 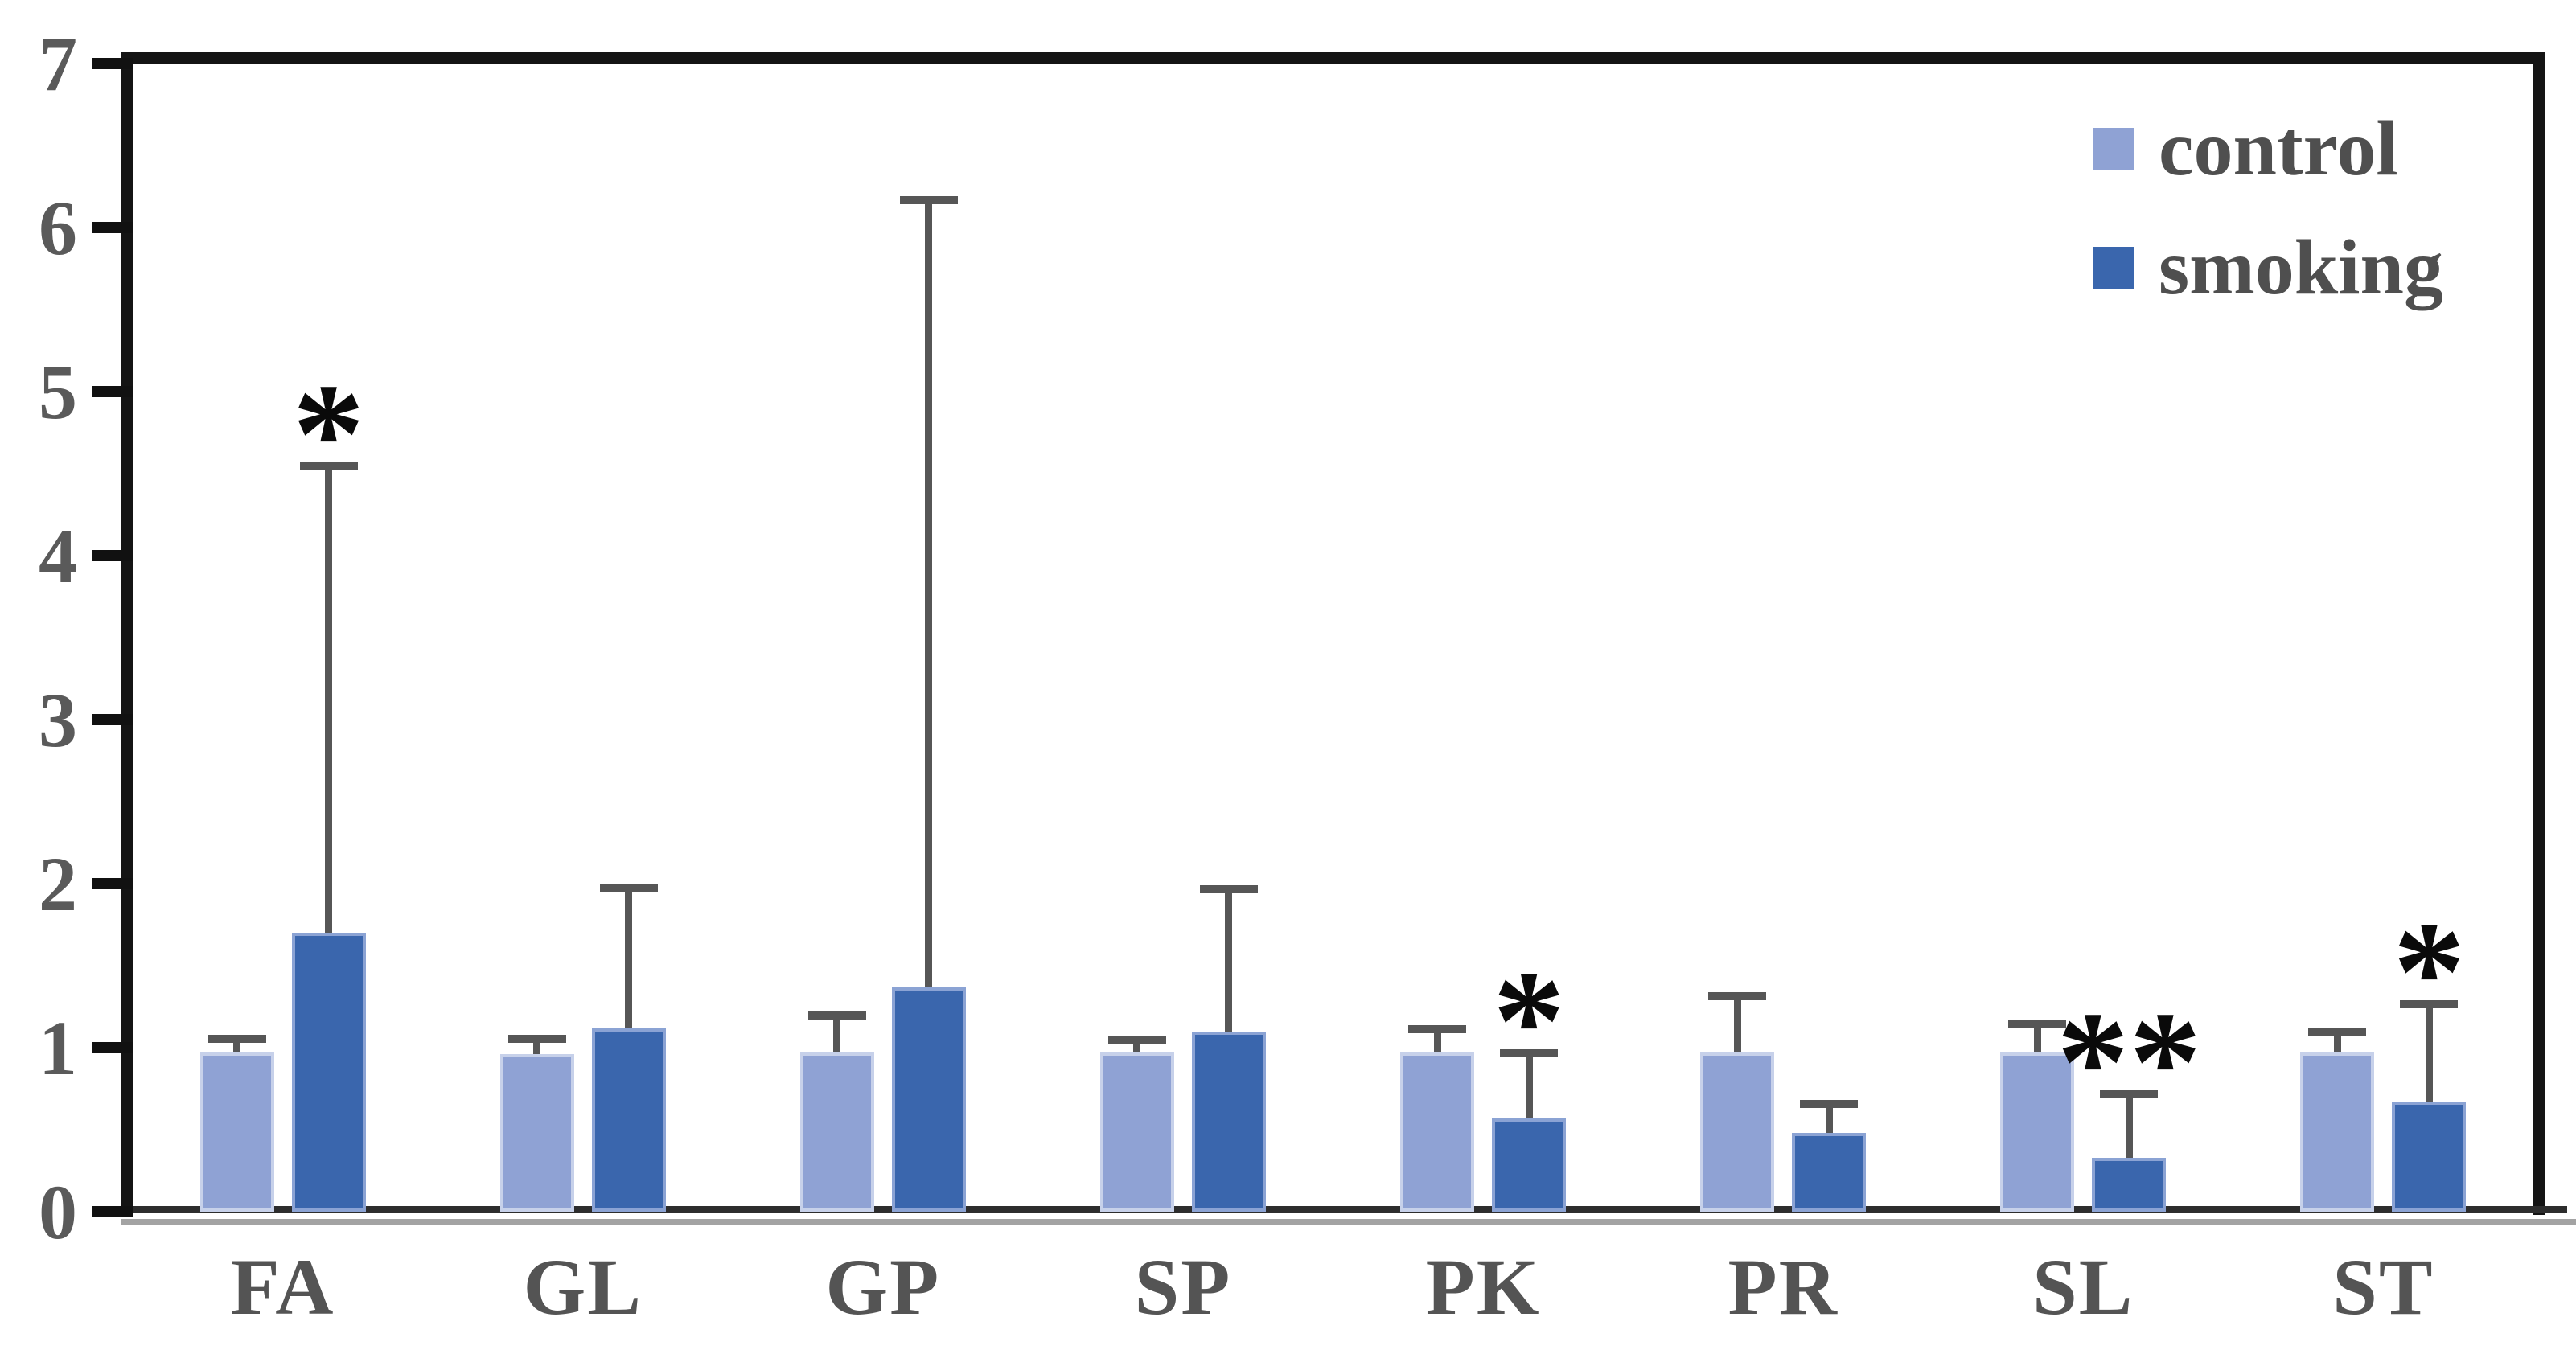 I want to click on error-cap-smoking-PR, so click(x=1829, y=1104).